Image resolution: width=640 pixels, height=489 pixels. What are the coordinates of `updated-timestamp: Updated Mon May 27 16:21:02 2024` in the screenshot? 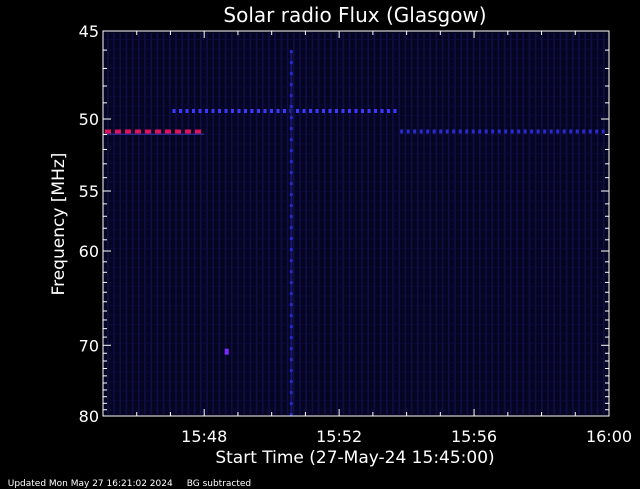 It's located at (90, 484).